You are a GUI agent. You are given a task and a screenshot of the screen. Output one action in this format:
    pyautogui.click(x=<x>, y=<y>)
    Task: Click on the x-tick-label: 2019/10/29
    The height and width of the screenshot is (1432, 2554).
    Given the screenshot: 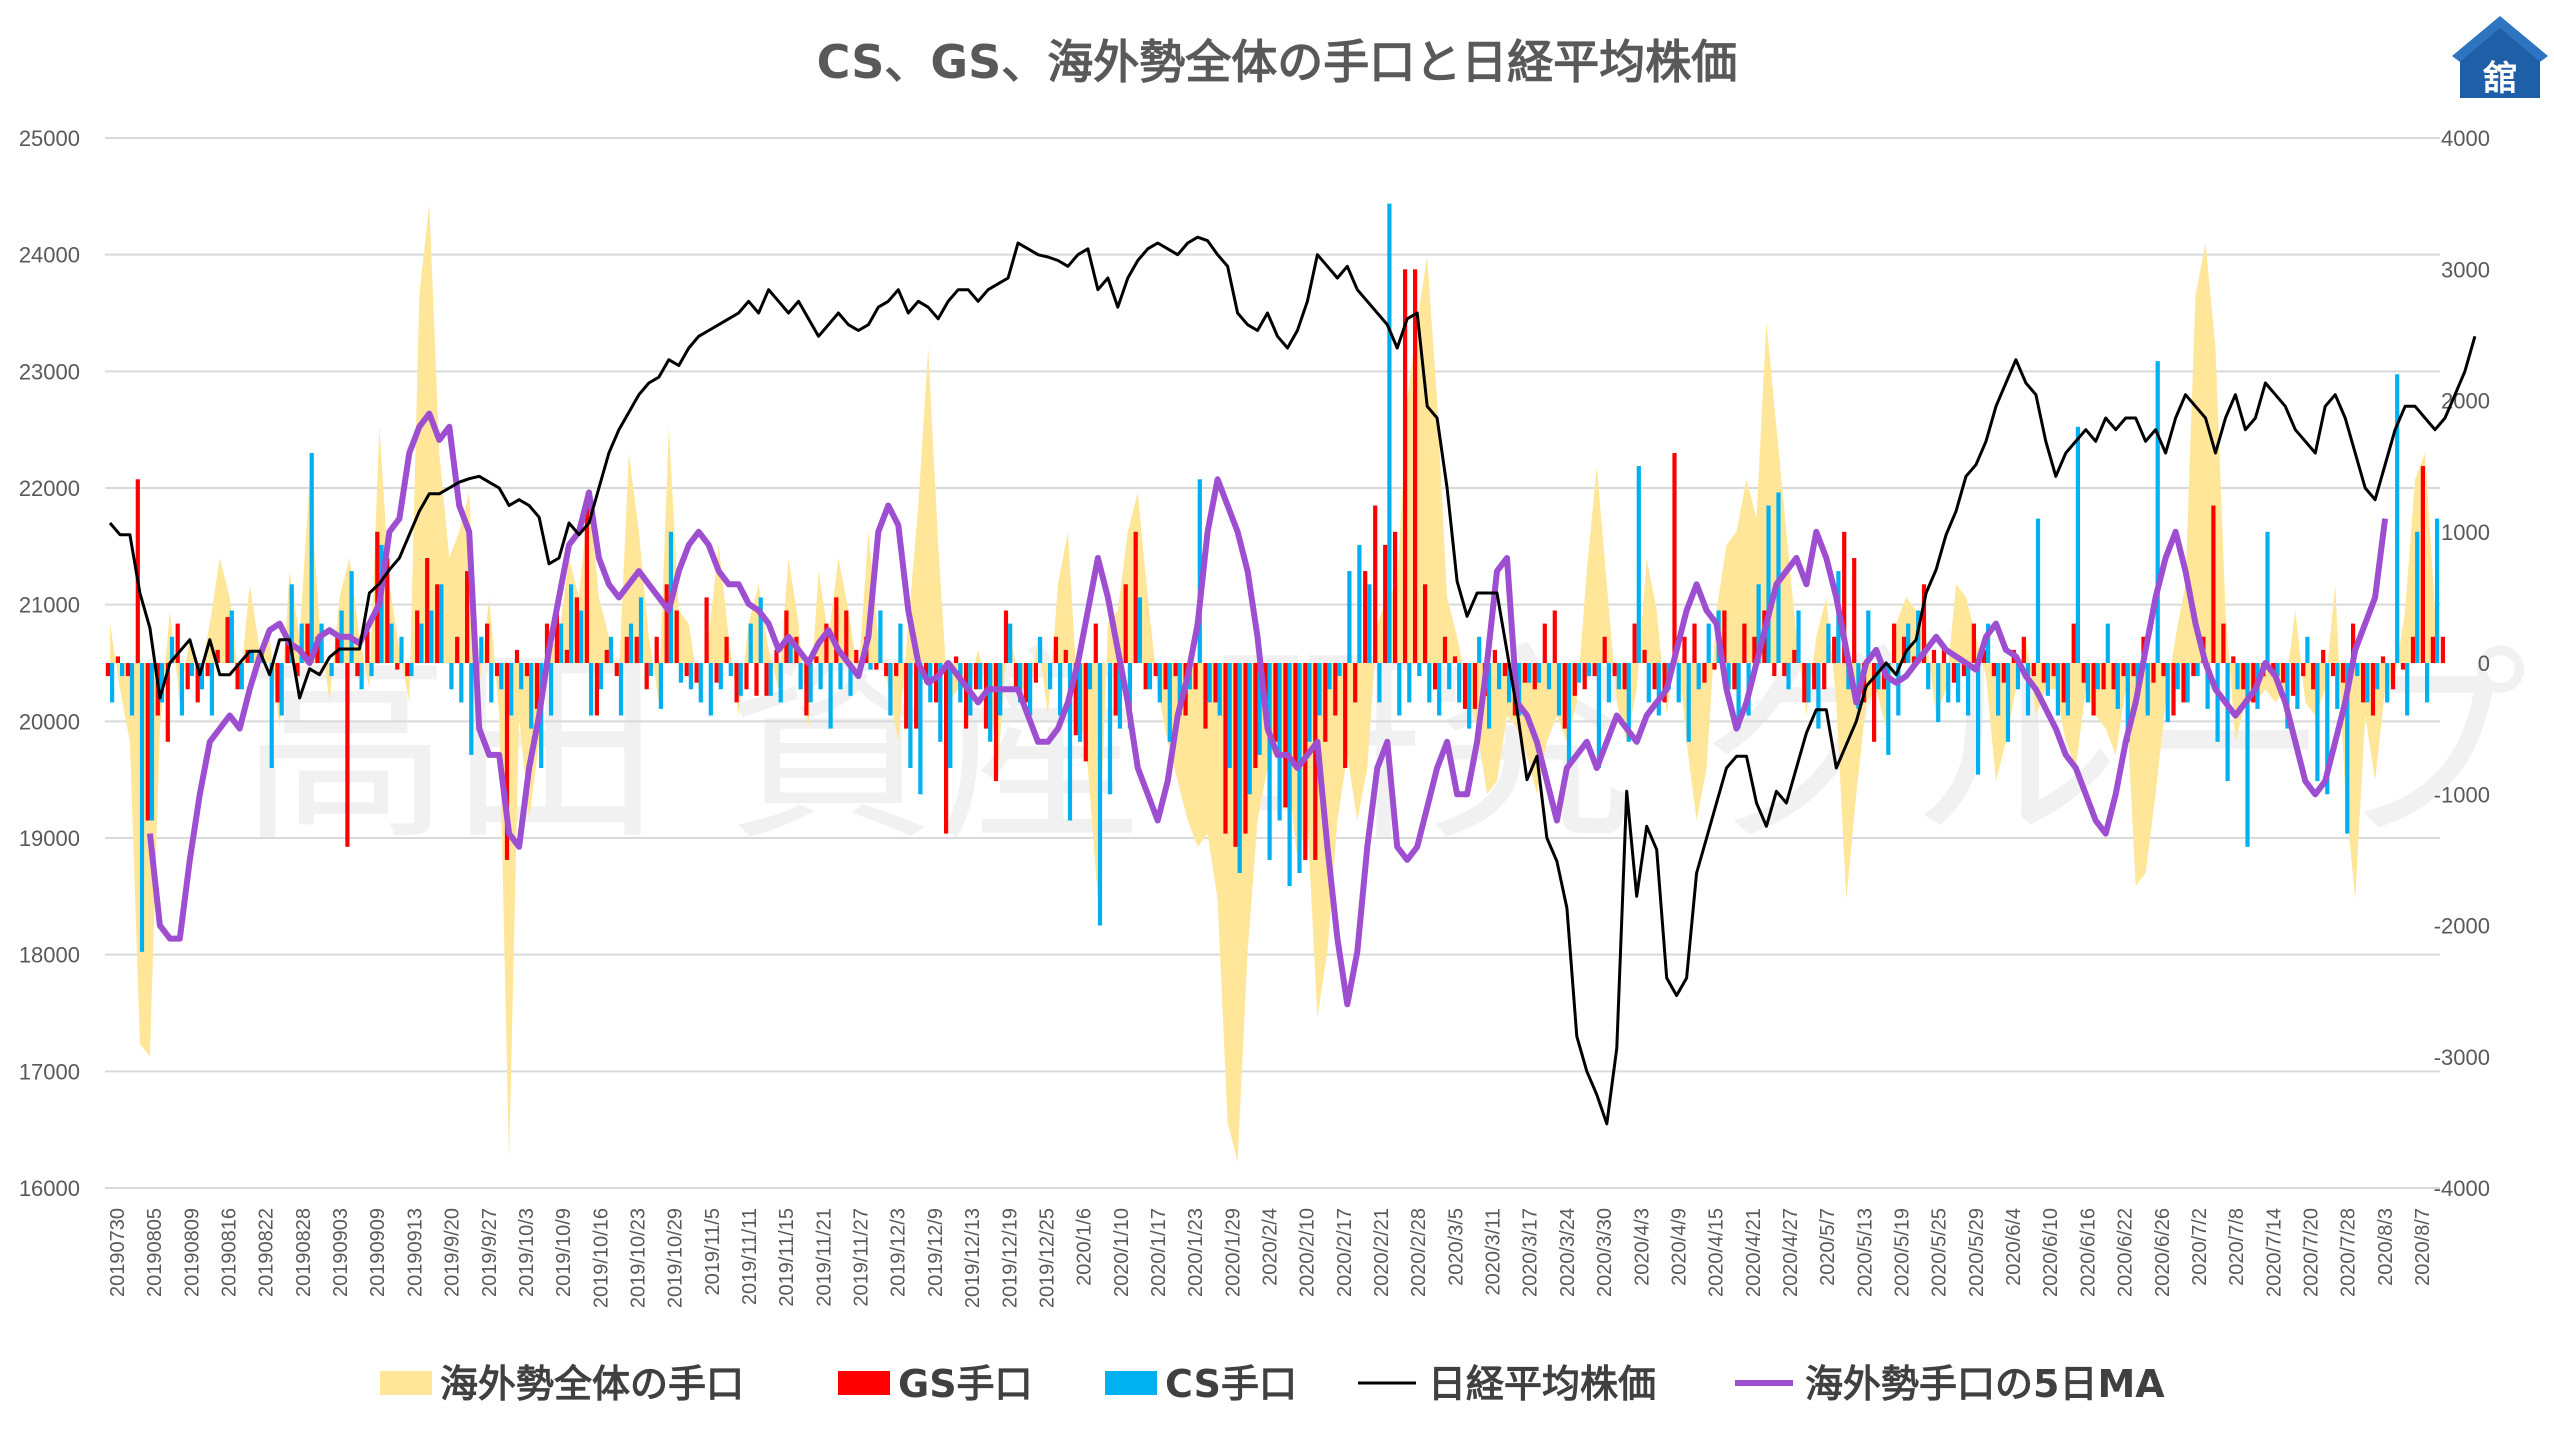 What is the action you would take?
    pyautogui.click(x=676, y=1258)
    